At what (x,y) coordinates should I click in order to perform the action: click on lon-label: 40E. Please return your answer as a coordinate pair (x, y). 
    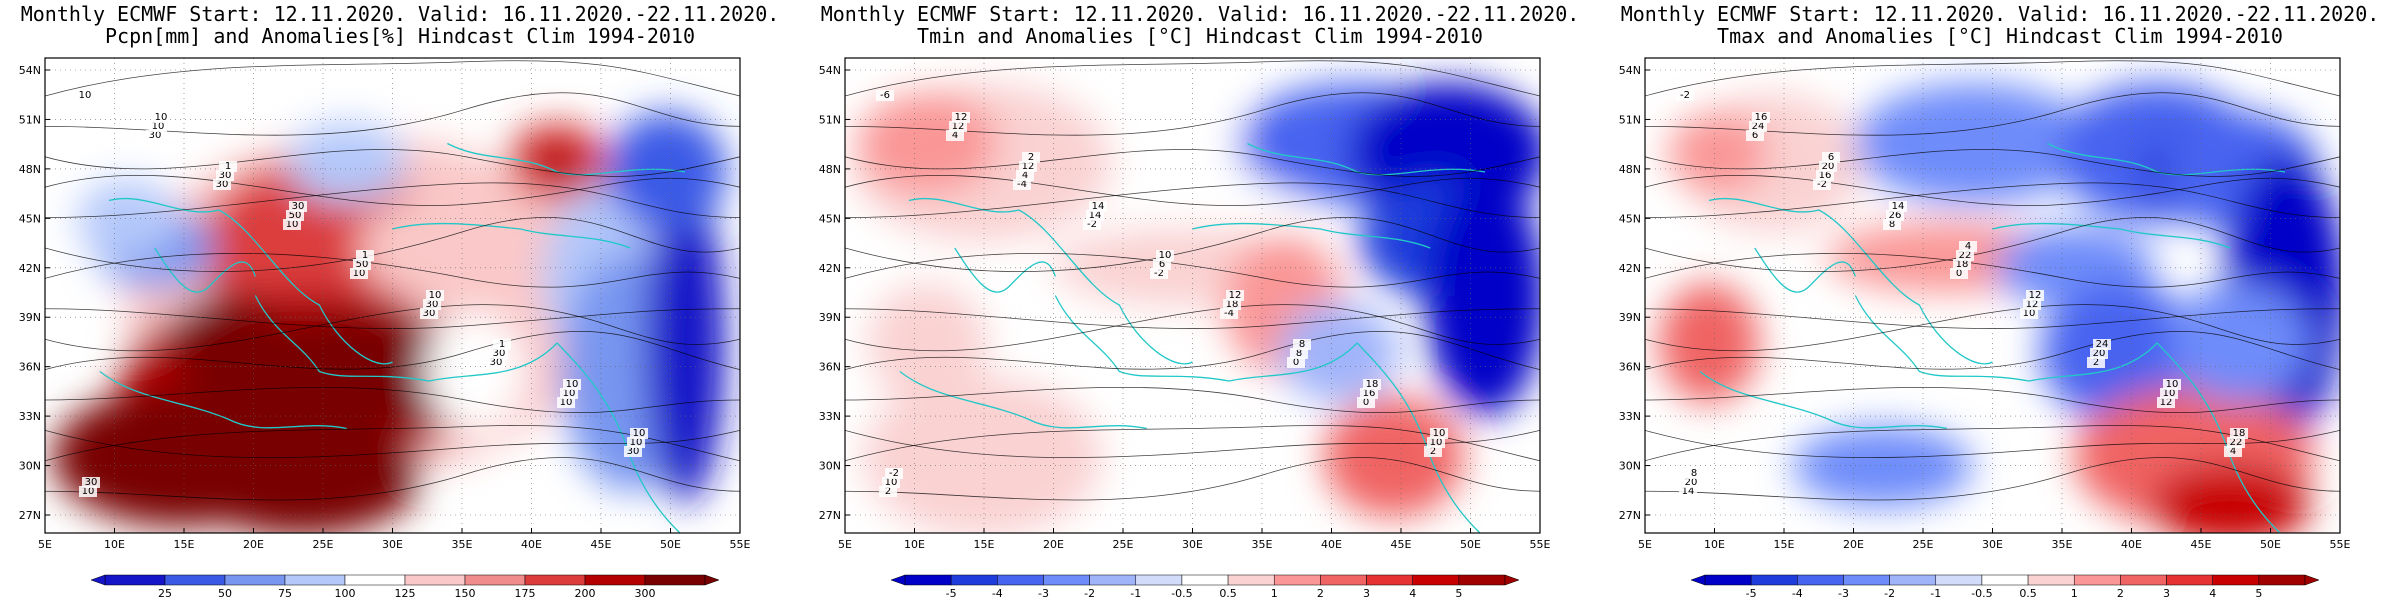
    Looking at the image, I should click on (2131, 544).